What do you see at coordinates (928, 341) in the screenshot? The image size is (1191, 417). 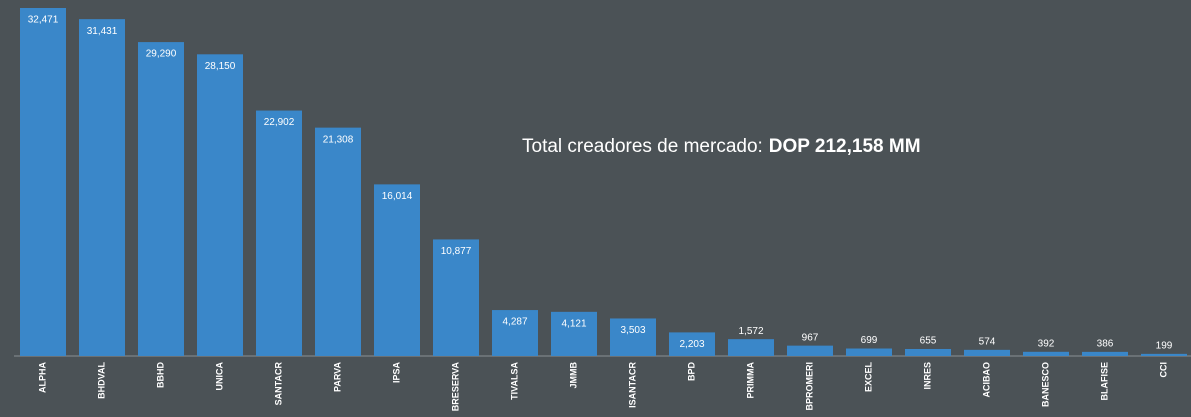 I see `value-label: 655` at bounding box center [928, 341].